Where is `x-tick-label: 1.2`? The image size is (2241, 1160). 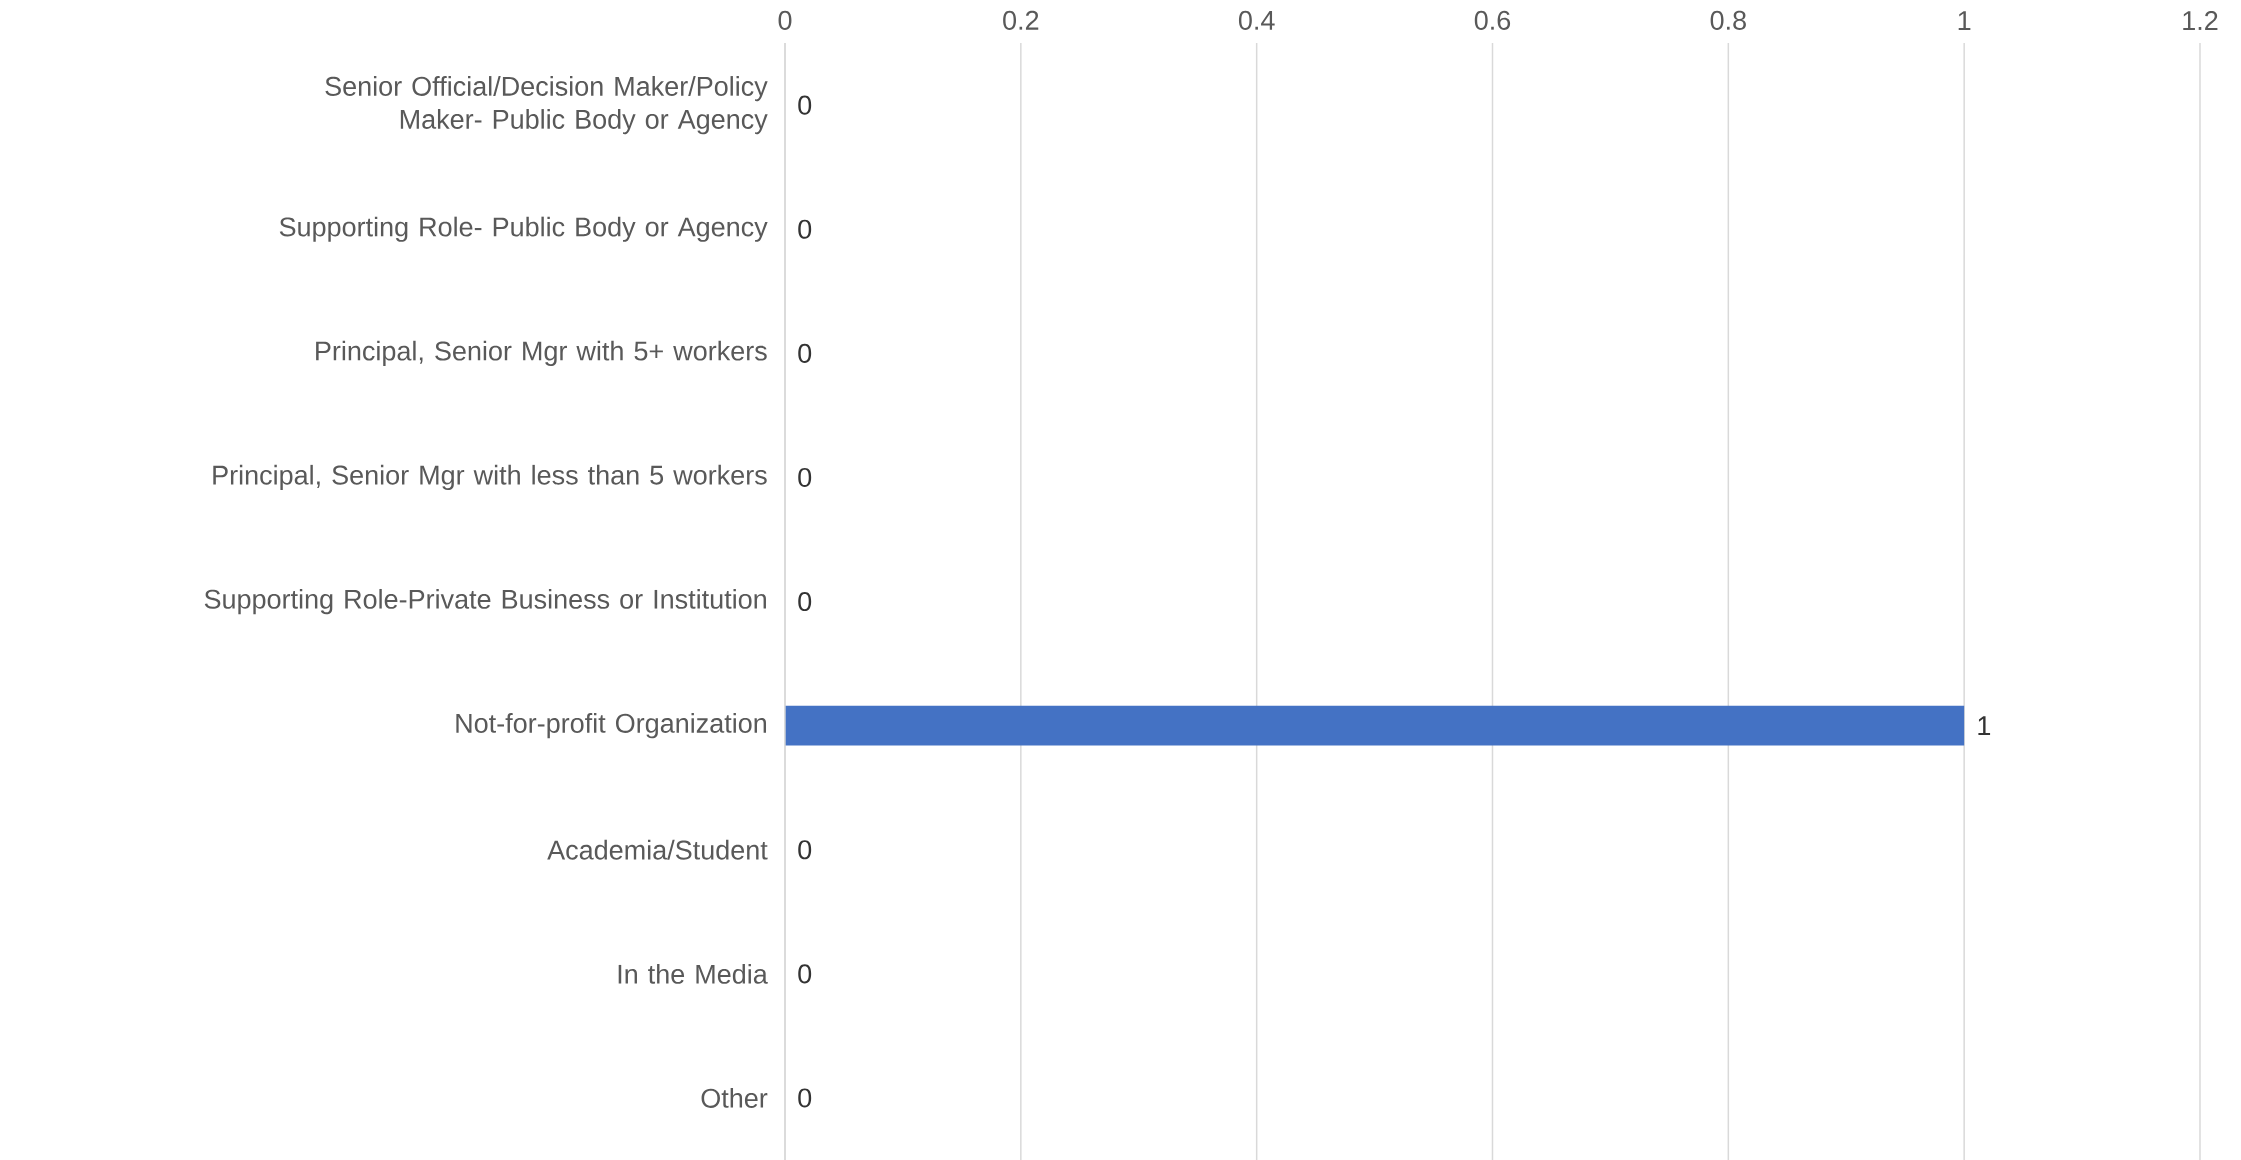 x-tick-label: 1.2 is located at coordinates (2200, 20).